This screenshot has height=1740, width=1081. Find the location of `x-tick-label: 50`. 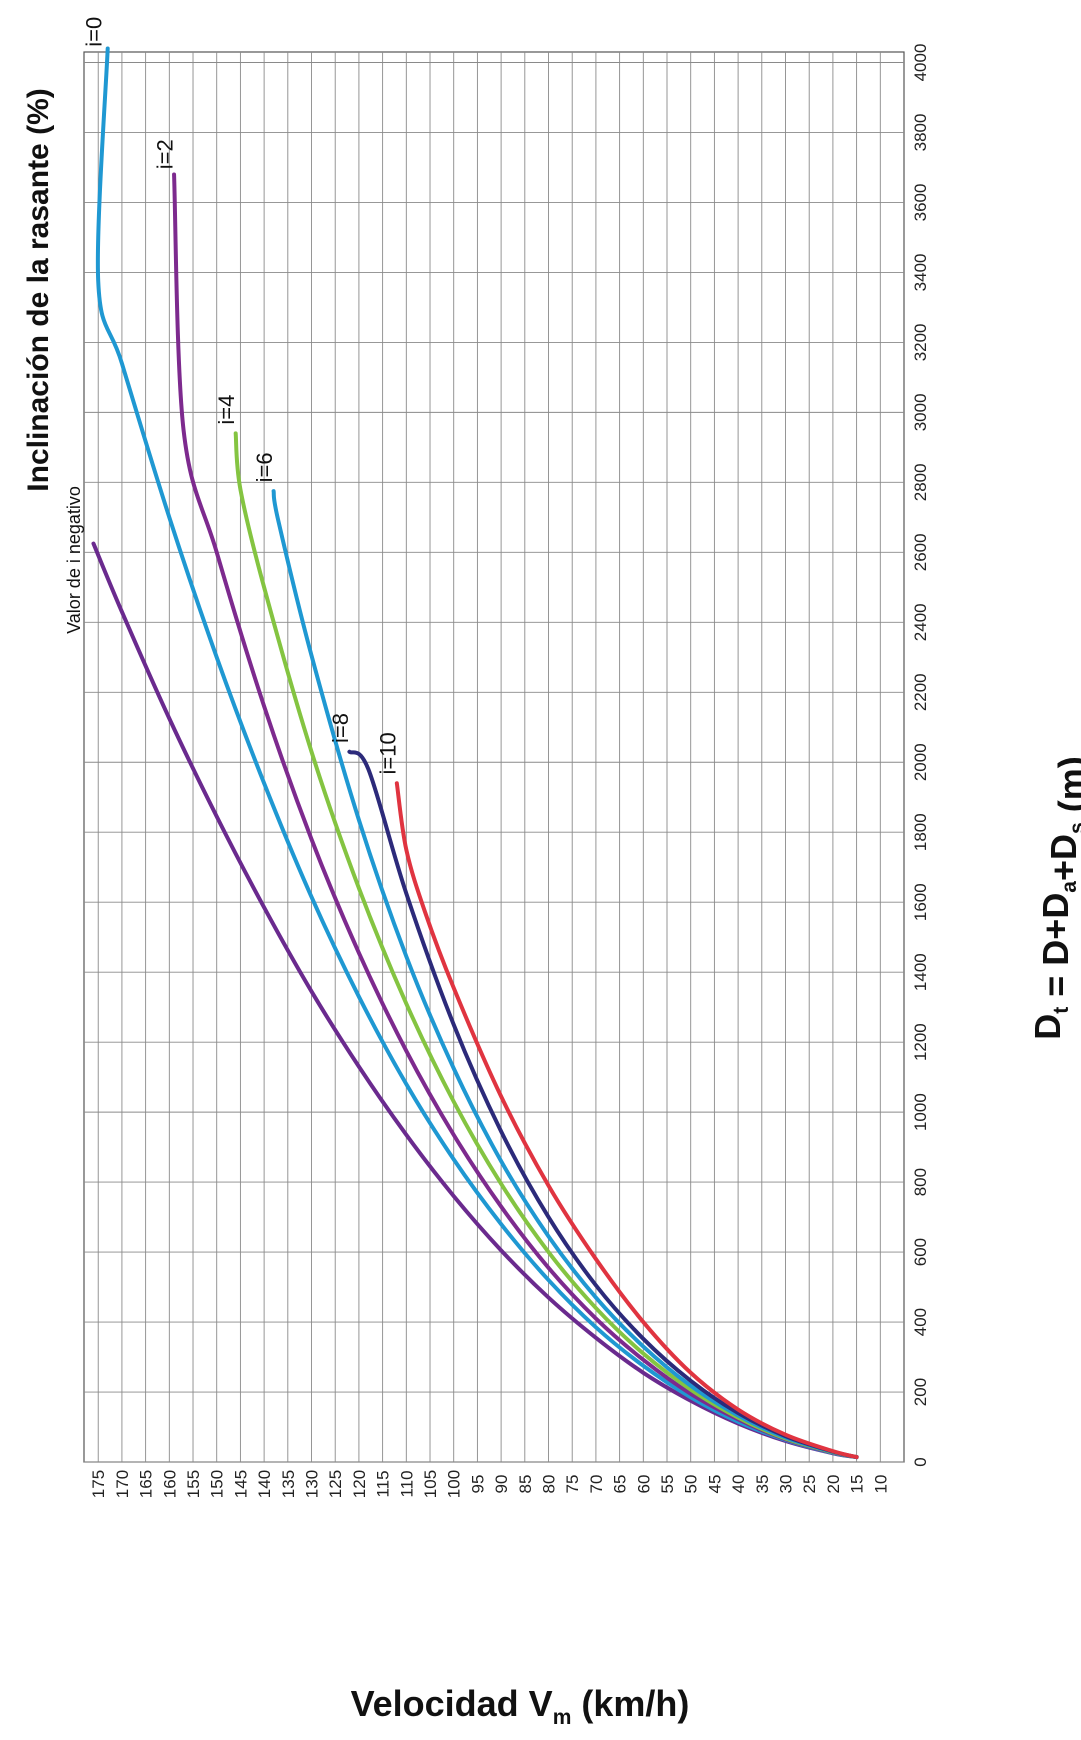

x-tick-label: 50 is located at coordinates (691, 1484).